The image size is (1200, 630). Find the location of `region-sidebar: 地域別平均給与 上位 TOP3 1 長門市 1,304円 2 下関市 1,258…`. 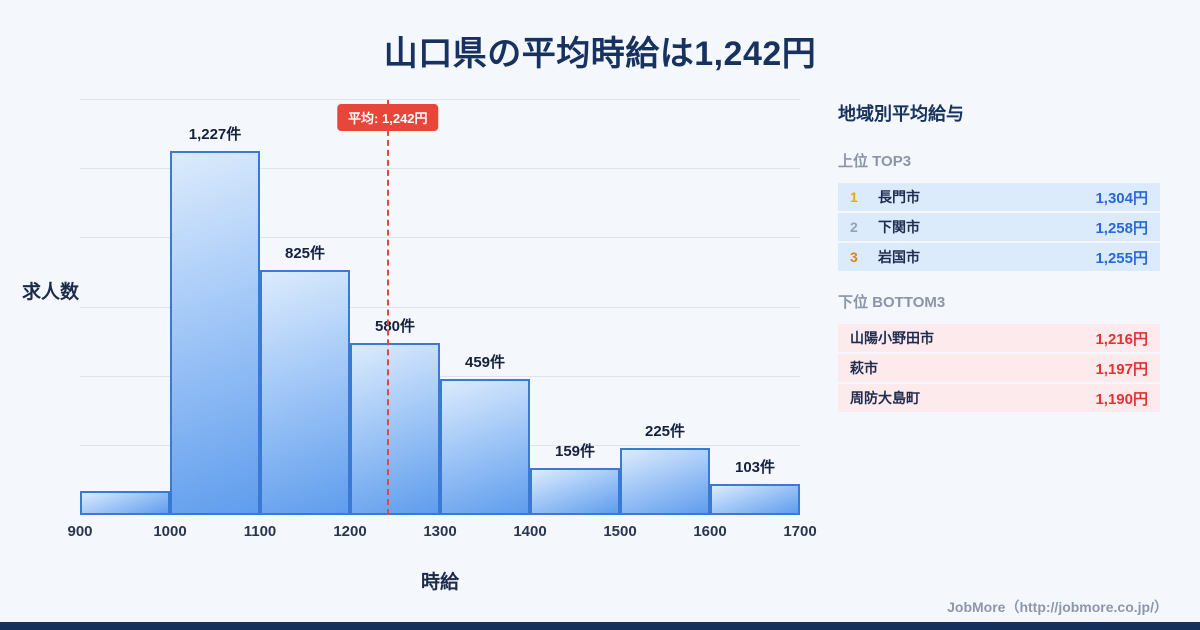

region-sidebar: 地域別平均給与 上位 TOP3 1 長門市 1,304円 2 下関市 1,258… is located at coordinates (999, 266).